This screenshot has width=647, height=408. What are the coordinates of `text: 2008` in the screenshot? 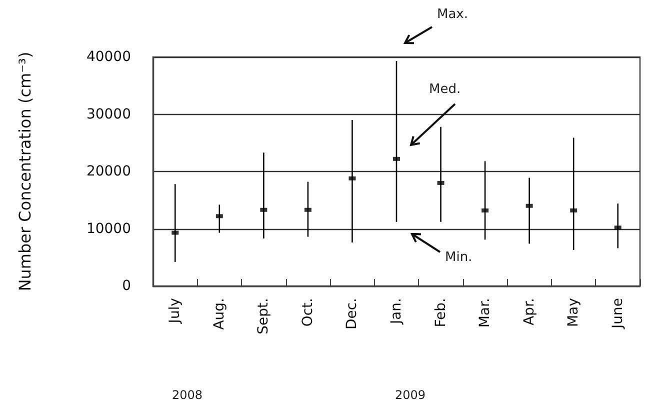 It's located at (187, 395).